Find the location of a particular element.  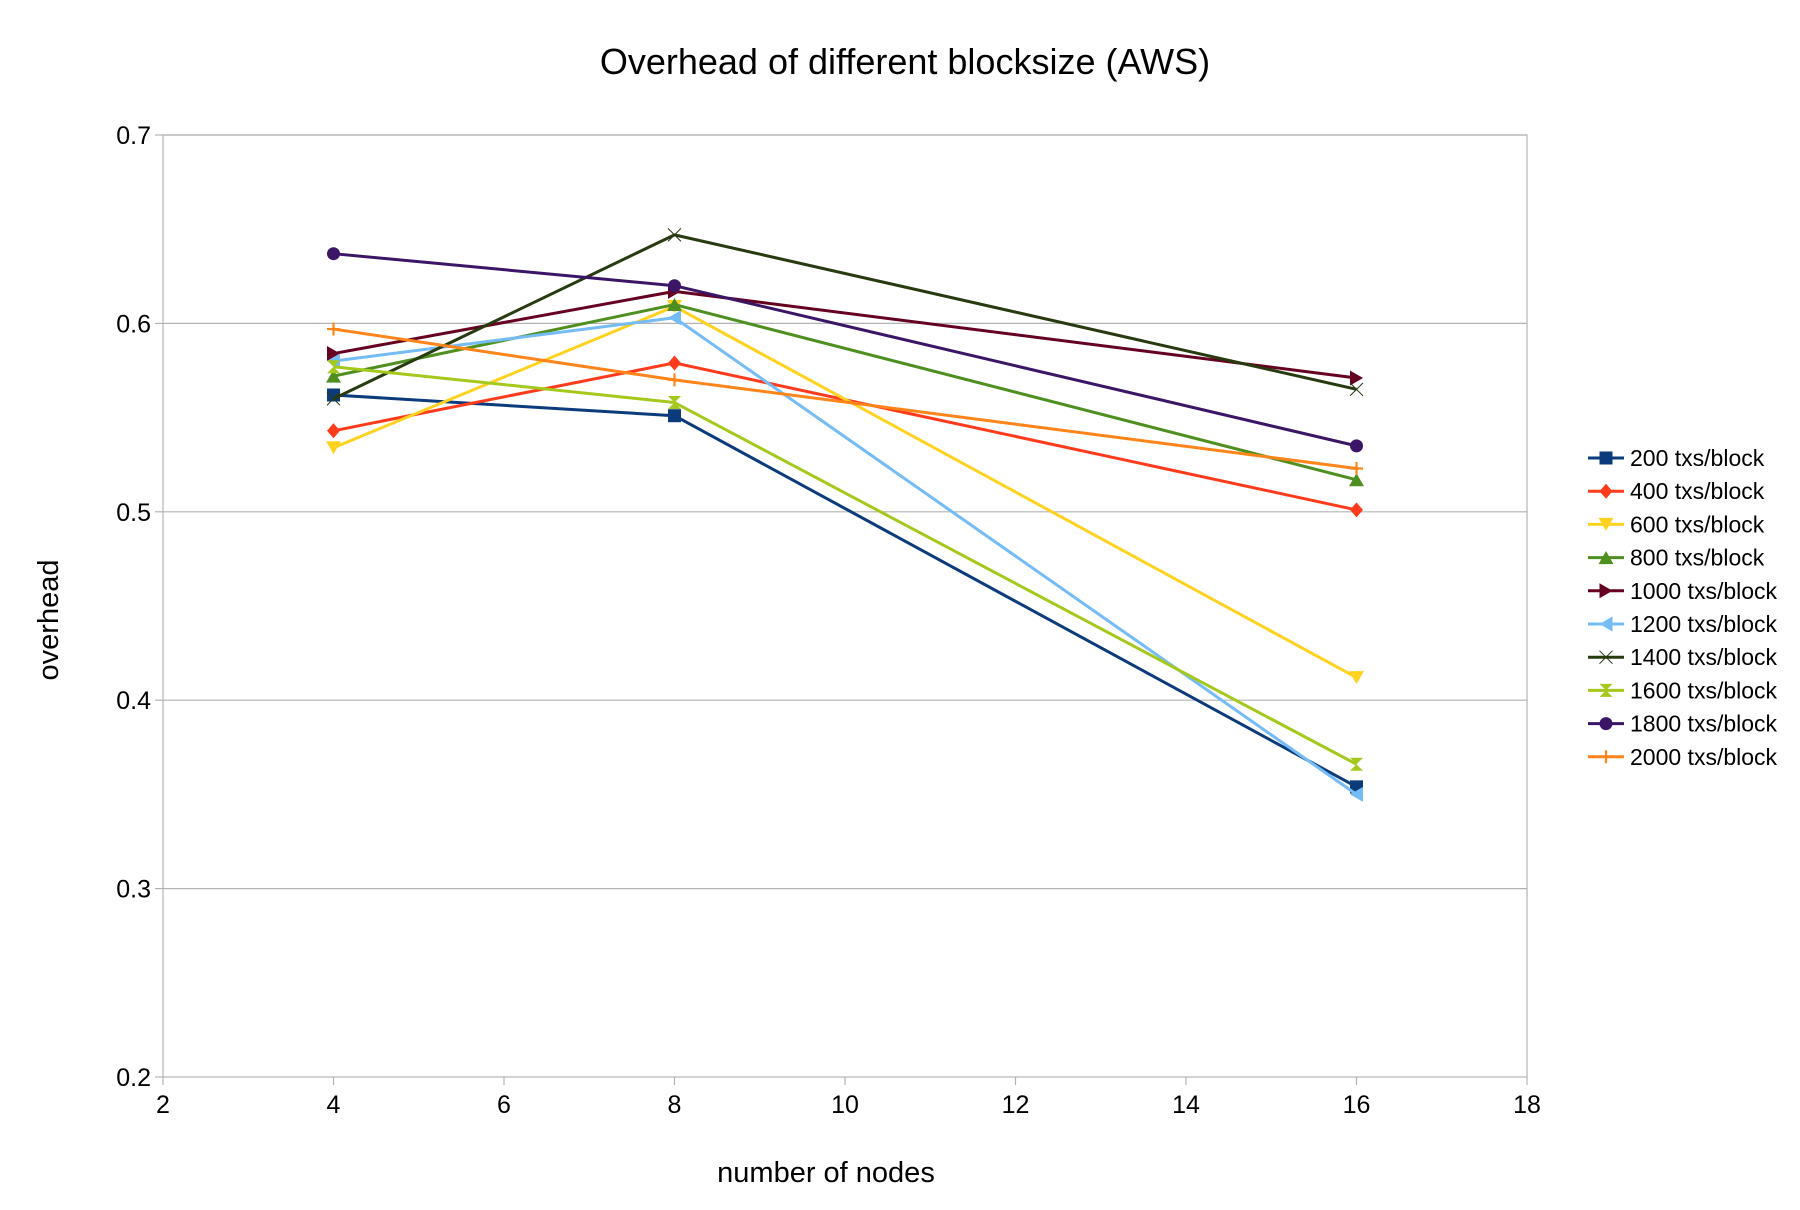

legend-item-4: 800 txs/block is located at coordinates (1676, 558).